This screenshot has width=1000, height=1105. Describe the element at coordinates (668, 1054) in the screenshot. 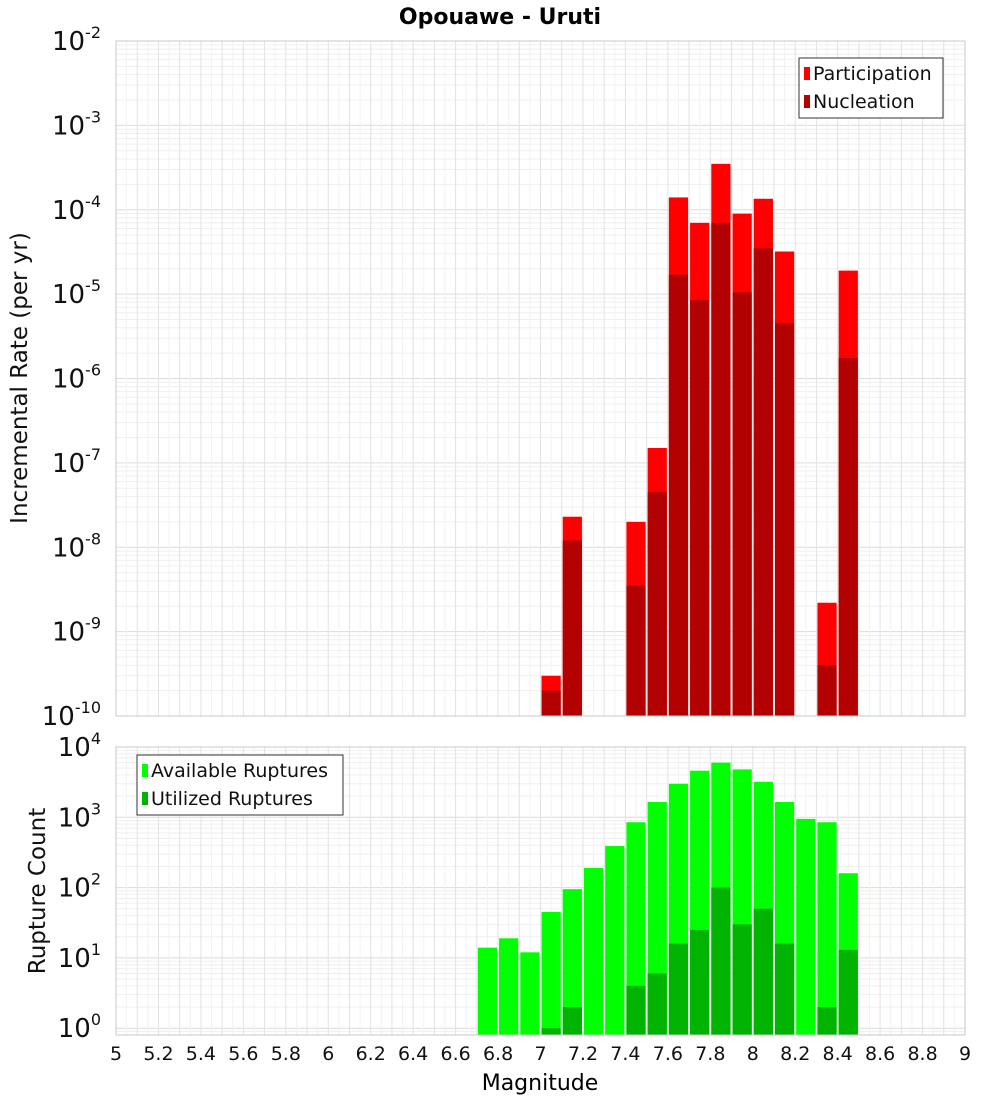

I see `x-tick-label: 7.6` at that location.